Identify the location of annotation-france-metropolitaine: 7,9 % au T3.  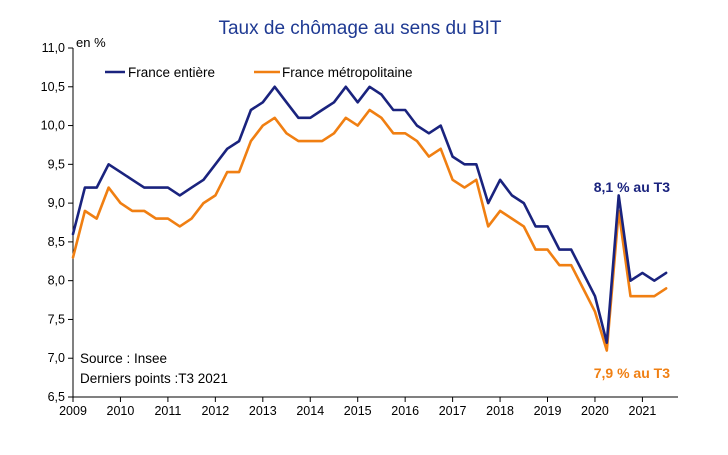
(632, 373).